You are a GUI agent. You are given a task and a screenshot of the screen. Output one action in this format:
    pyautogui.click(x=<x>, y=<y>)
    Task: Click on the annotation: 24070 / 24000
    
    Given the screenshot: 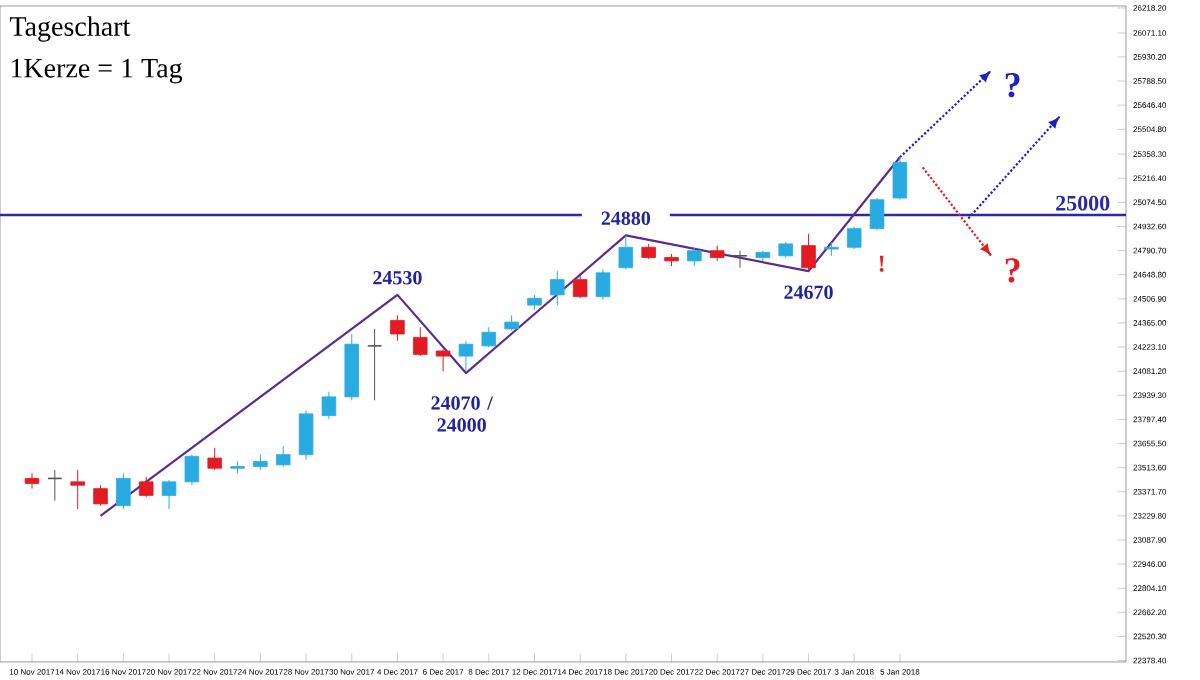 What is the action you would take?
    pyautogui.click(x=462, y=414)
    